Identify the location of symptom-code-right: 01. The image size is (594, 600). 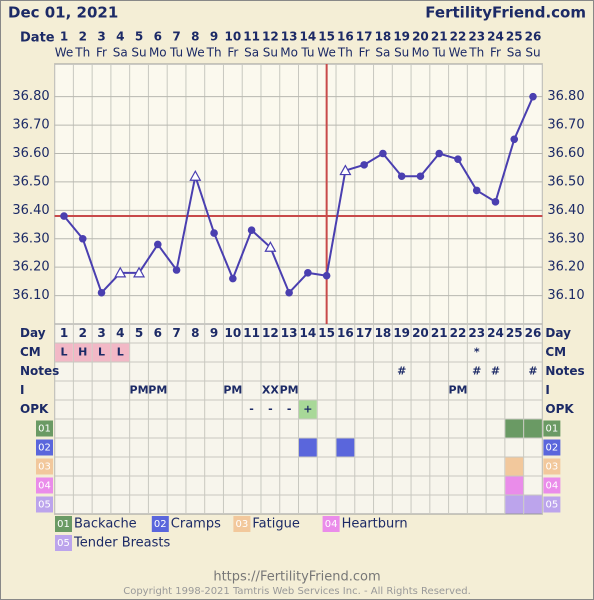
(552, 429).